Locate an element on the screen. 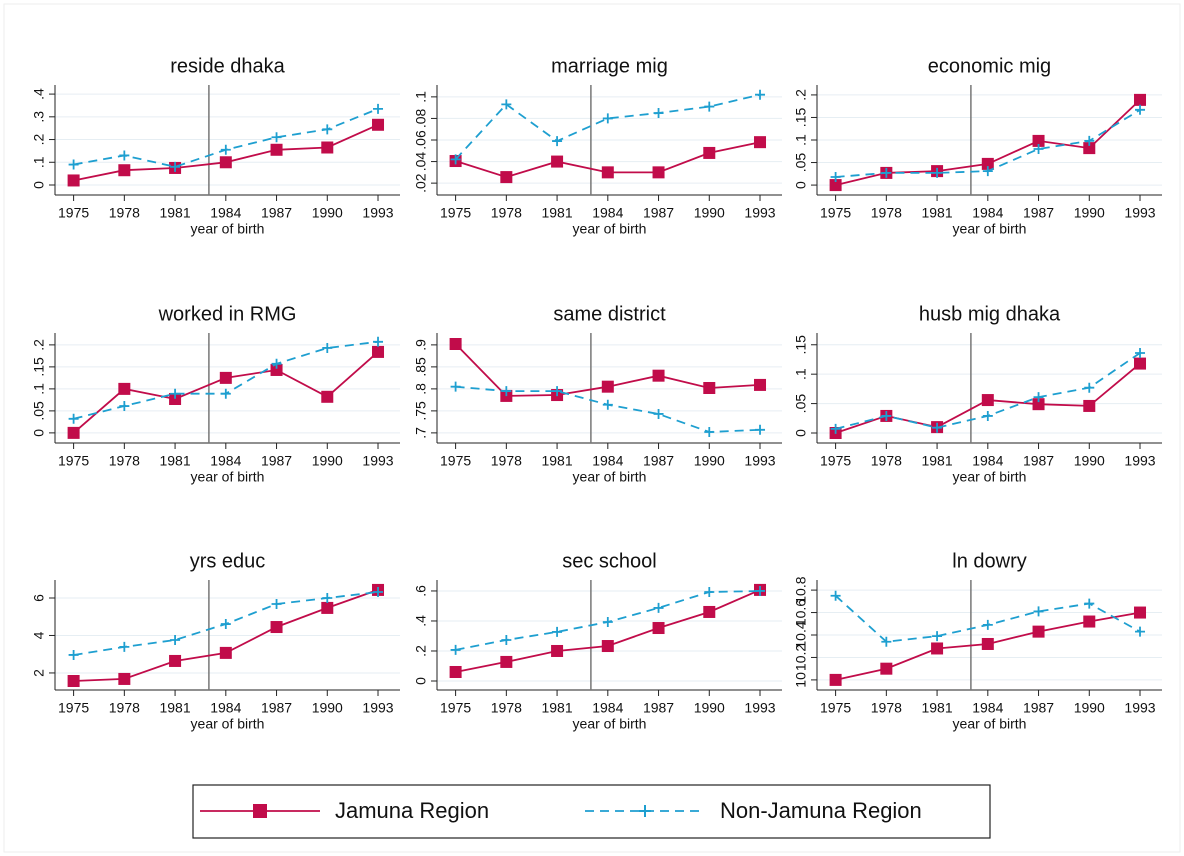 This screenshot has width=1184, height=856. y-tick-label: 4 is located at coordinates (39, 635).